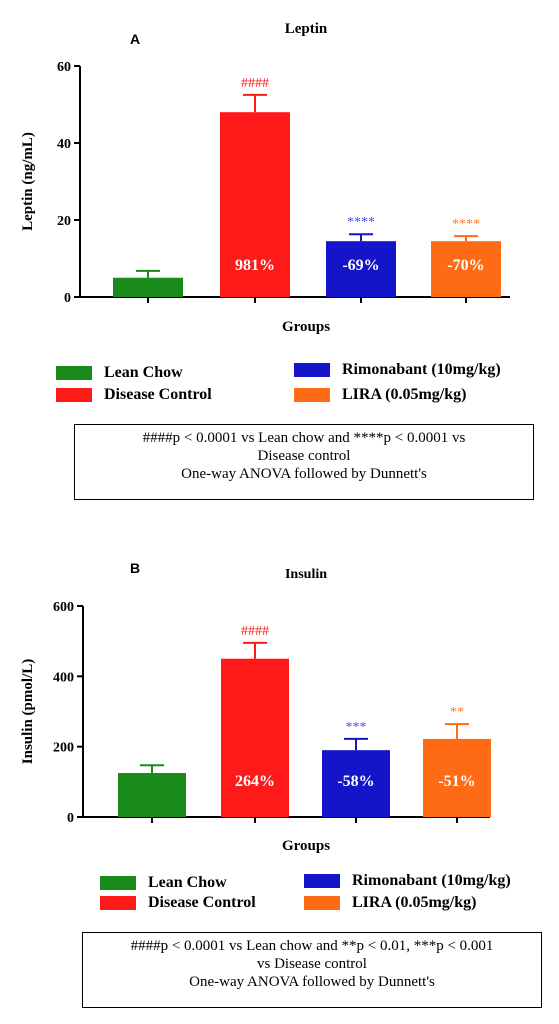  What do you see at coordinates (465, 265) in the screenshot?
I see `bar-value-label: -70%` at bounding box center [465, 265].